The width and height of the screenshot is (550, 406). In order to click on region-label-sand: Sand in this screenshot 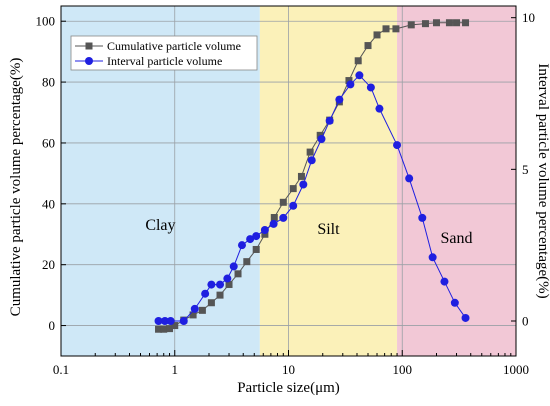, I will do `click(457, 238)`.